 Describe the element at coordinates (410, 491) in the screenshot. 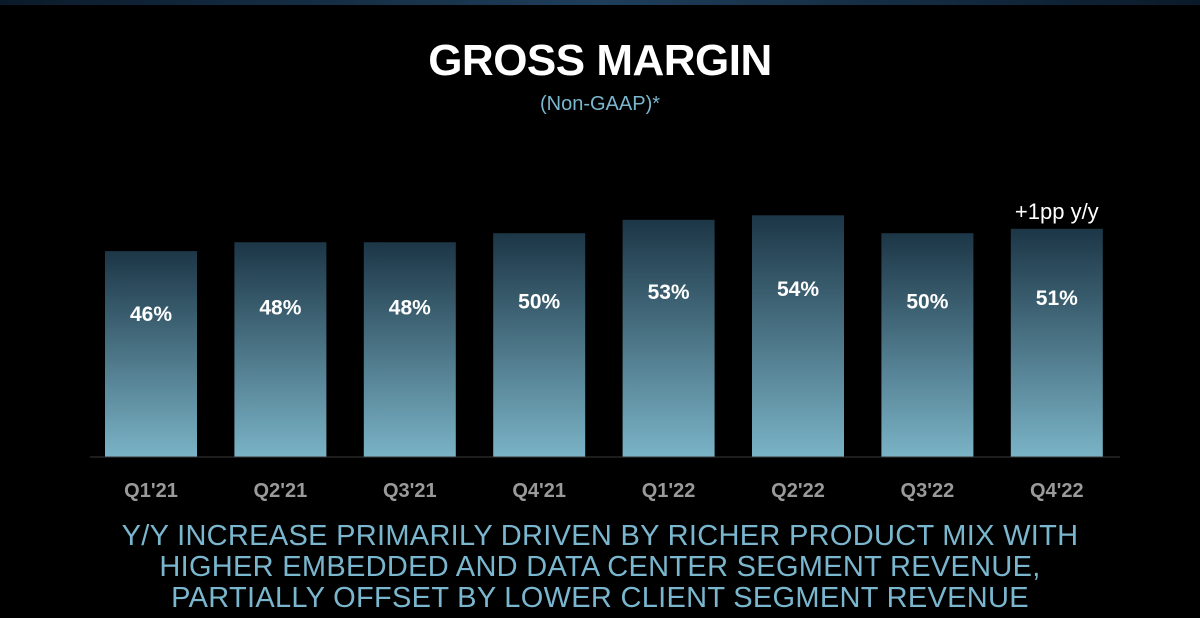

I see `x-tick-label: Q3'21` at that location.